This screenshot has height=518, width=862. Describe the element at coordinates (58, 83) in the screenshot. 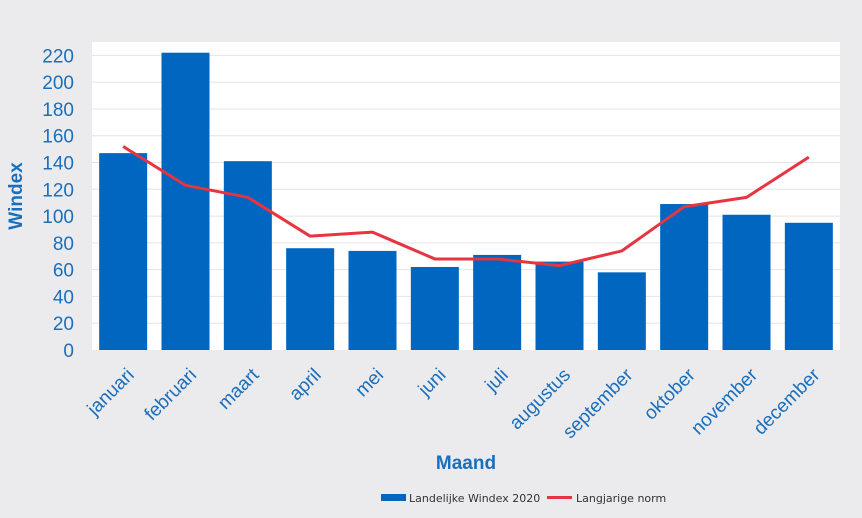

I see `y-tick-label: 200` at that location.